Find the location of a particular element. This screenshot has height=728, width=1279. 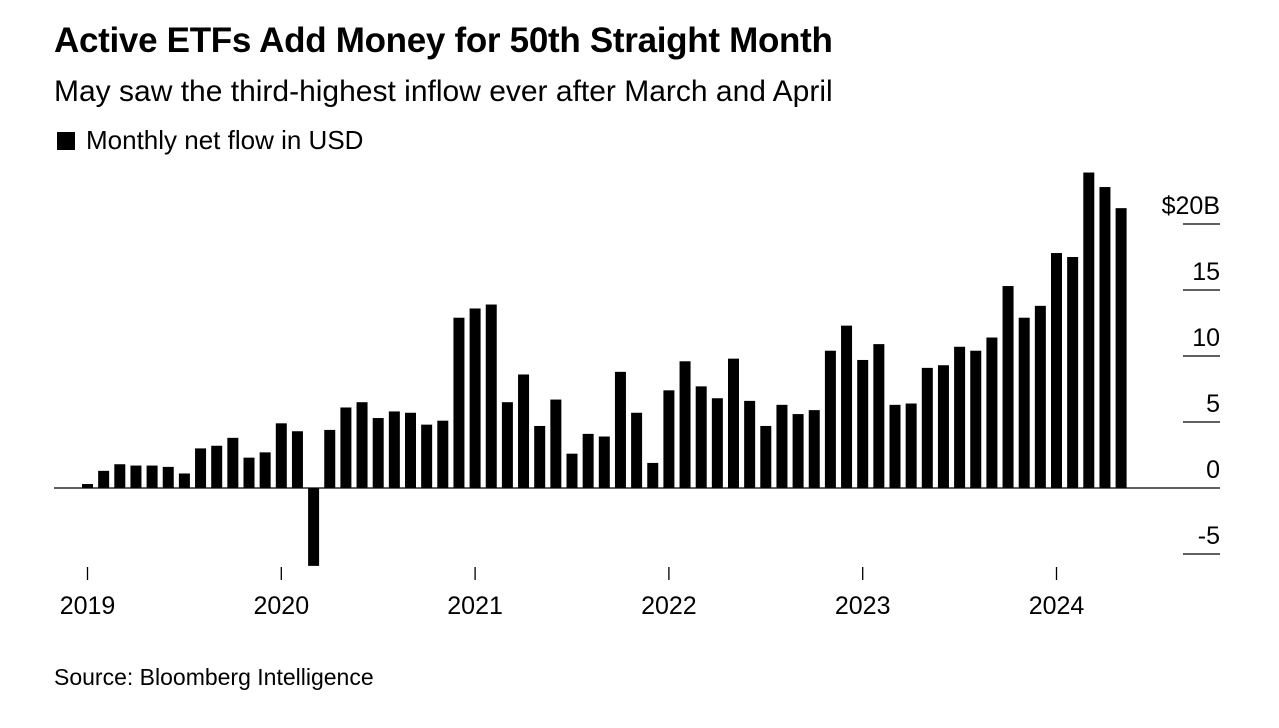

y-tick-label-0: 0 is located at coordinates (1213, 470).